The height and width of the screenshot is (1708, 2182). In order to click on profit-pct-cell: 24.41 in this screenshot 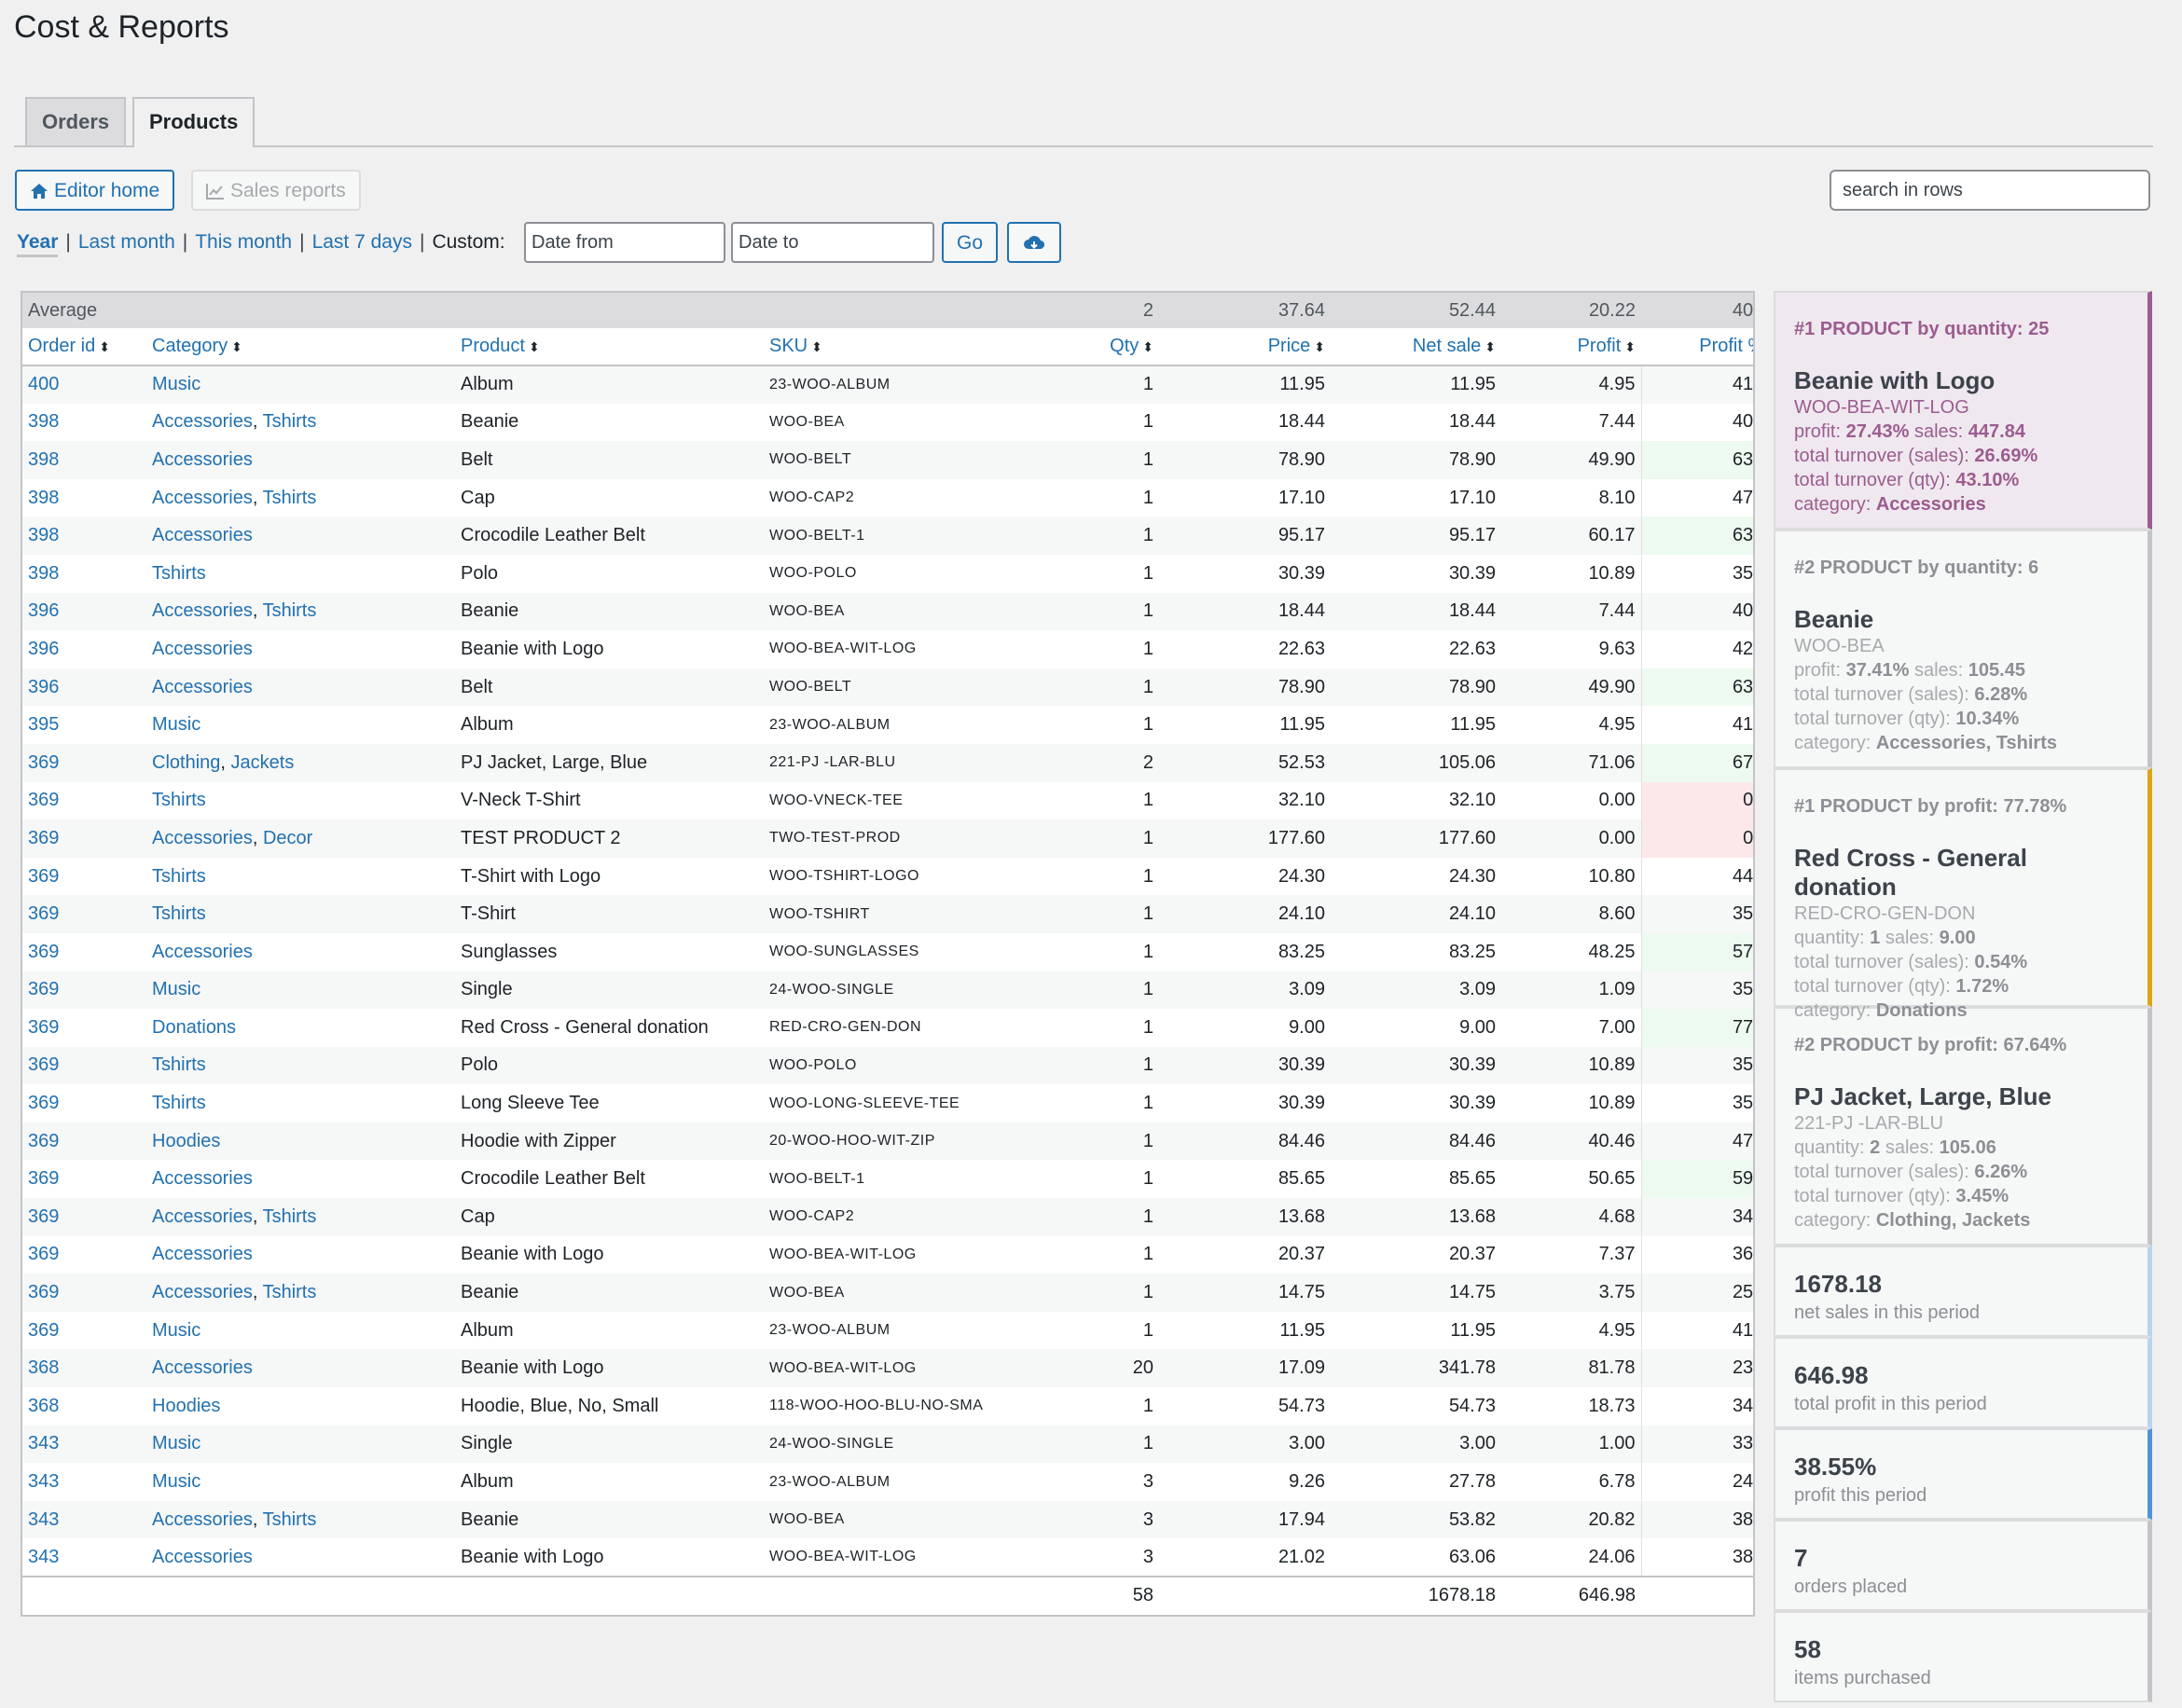, I will do `click(1696, 1482)`.